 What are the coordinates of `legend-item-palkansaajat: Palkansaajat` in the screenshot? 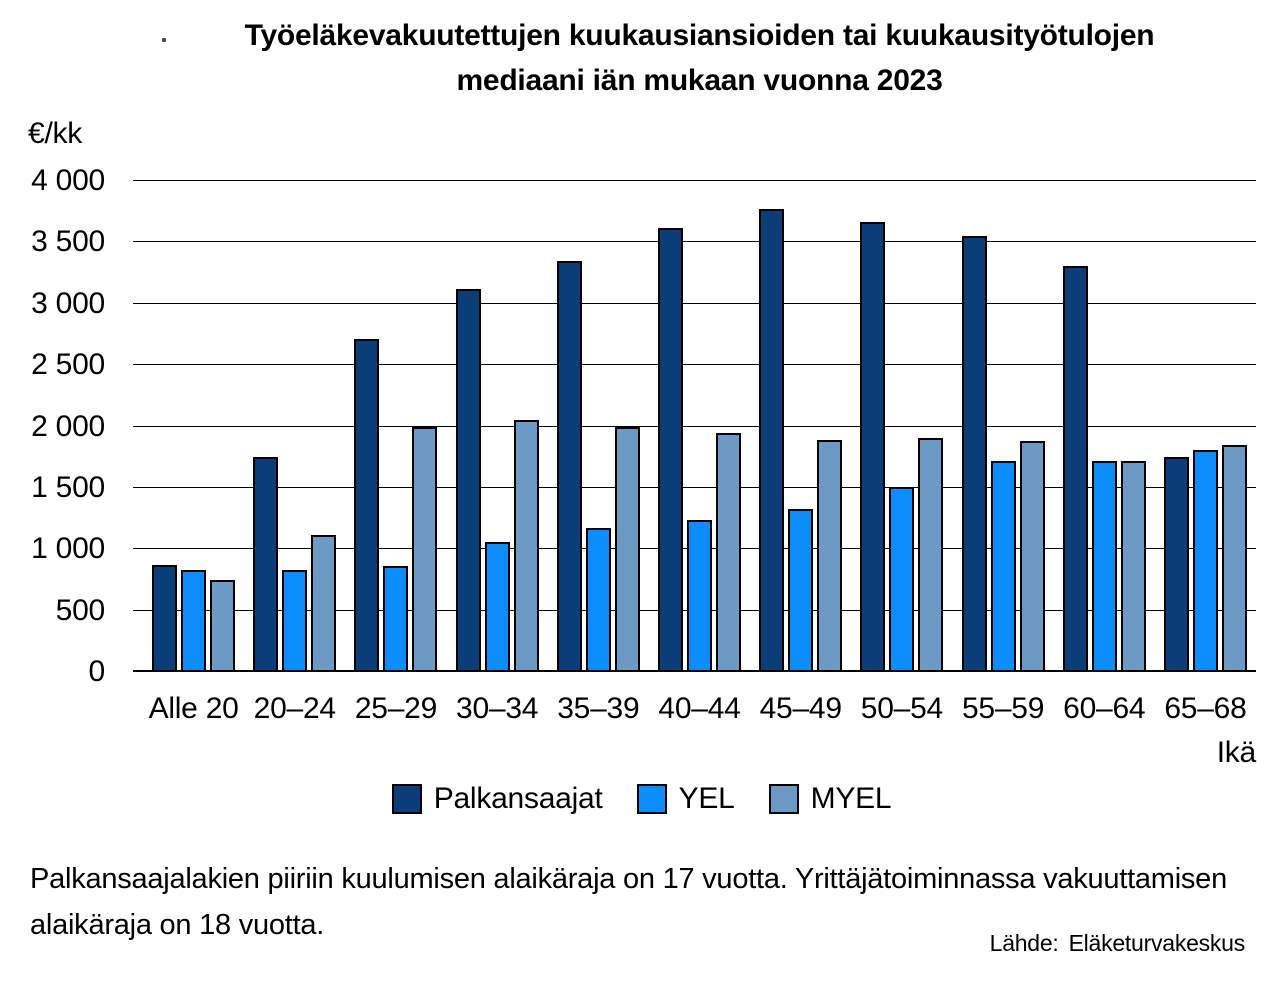 It's located at (497, 799).